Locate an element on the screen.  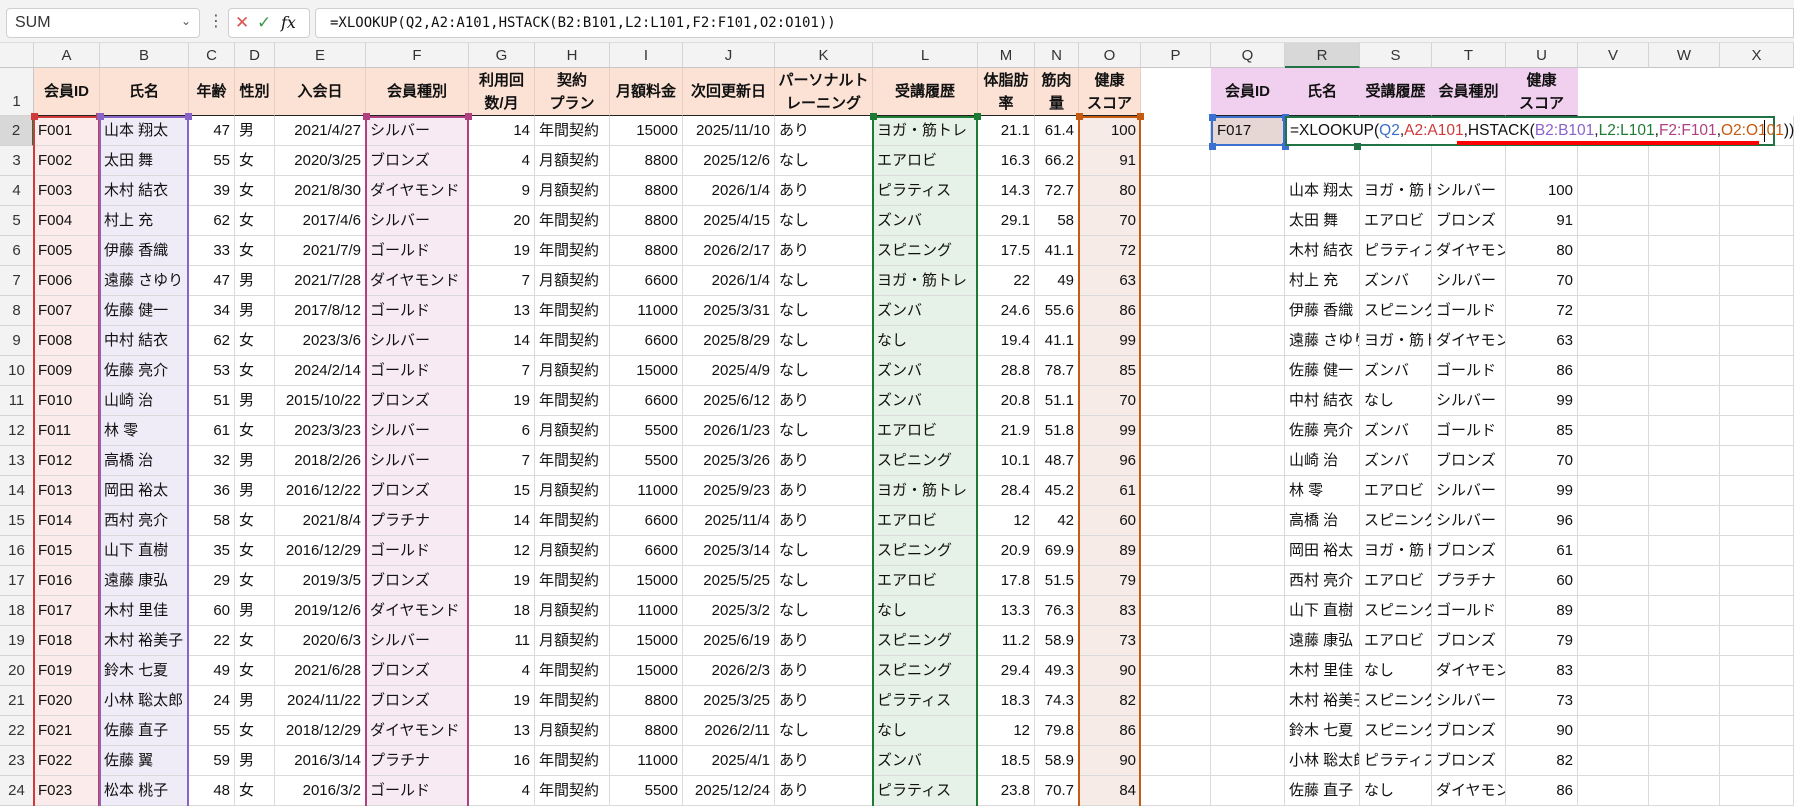
table-cell: F008 is located at coordinates (67, 341).